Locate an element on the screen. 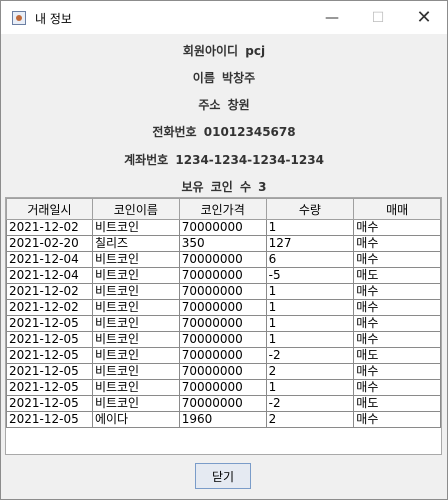 The width and height of the screenshot is (448, 500). table-header-row: 거래일시 코인이름 코인가격 수량 매매 is located at coordinates (223, 209).